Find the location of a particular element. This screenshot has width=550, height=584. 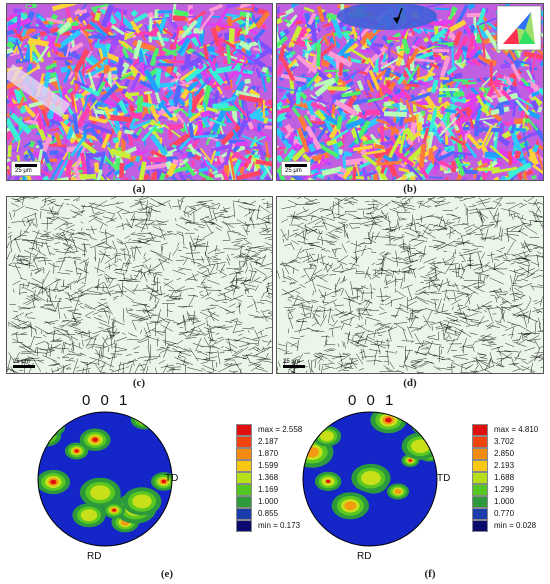

boundary-map-c-image is located at coordinates (139, 285).